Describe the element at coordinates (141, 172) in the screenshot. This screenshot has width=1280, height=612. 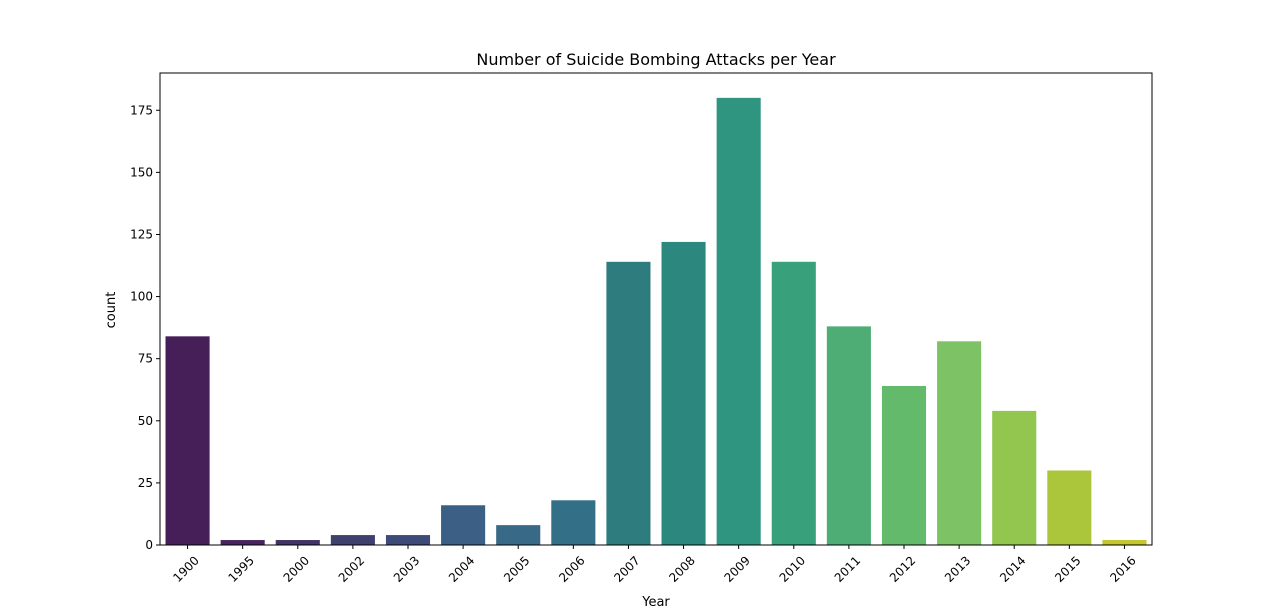
I see `y-tick-label: 150` at that location.